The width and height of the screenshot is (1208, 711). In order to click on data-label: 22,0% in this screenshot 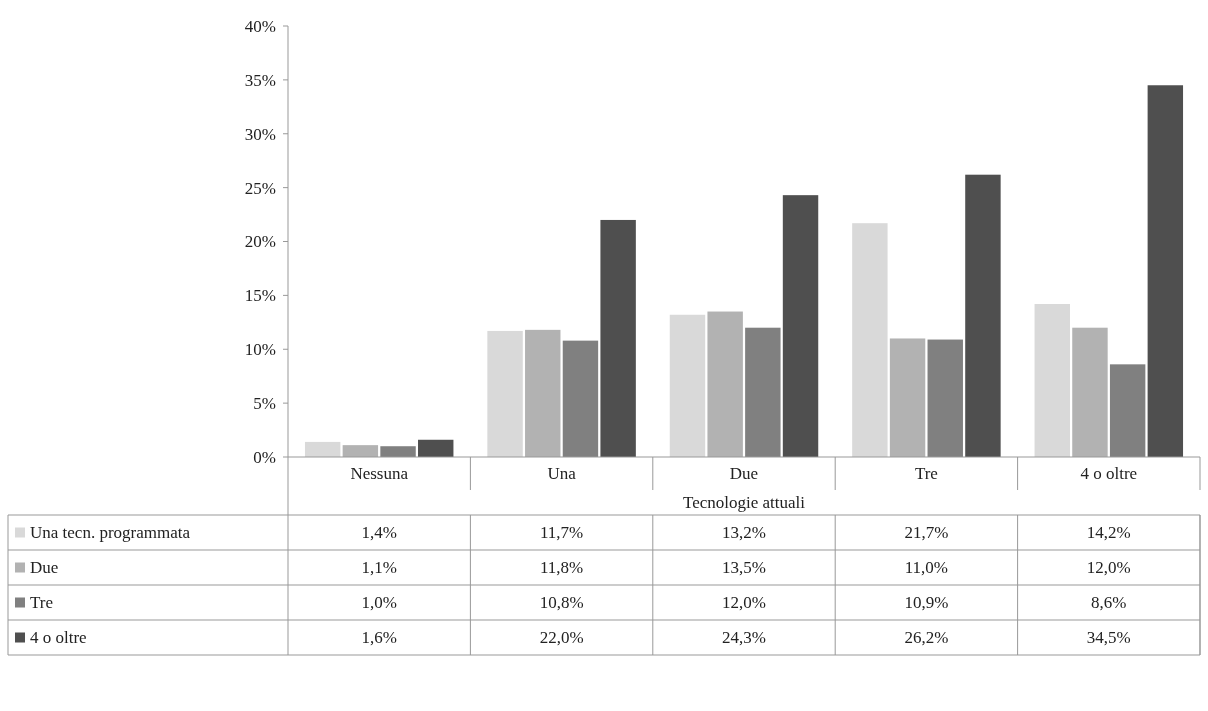, I will do `click(561, 638)`.